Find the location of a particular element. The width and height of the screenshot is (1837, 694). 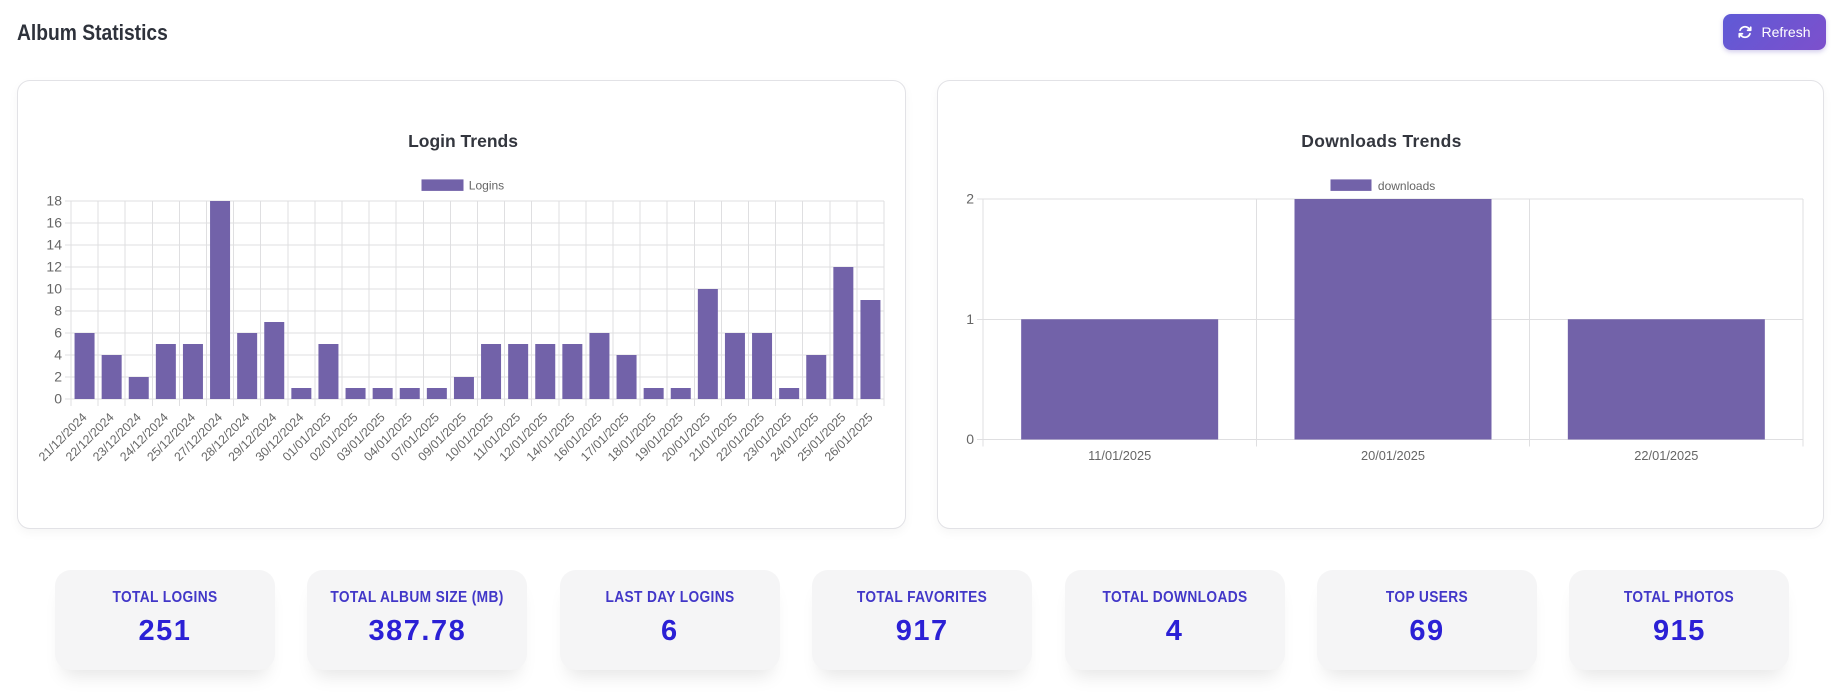

svg-text: Logins is located at coordinates (486, 186).